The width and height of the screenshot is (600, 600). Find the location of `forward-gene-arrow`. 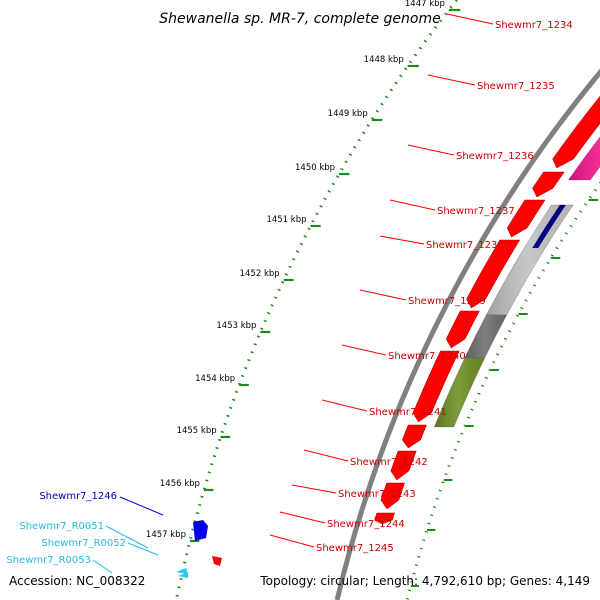

forward-gene-arrow is located at coordinates (200, 530).